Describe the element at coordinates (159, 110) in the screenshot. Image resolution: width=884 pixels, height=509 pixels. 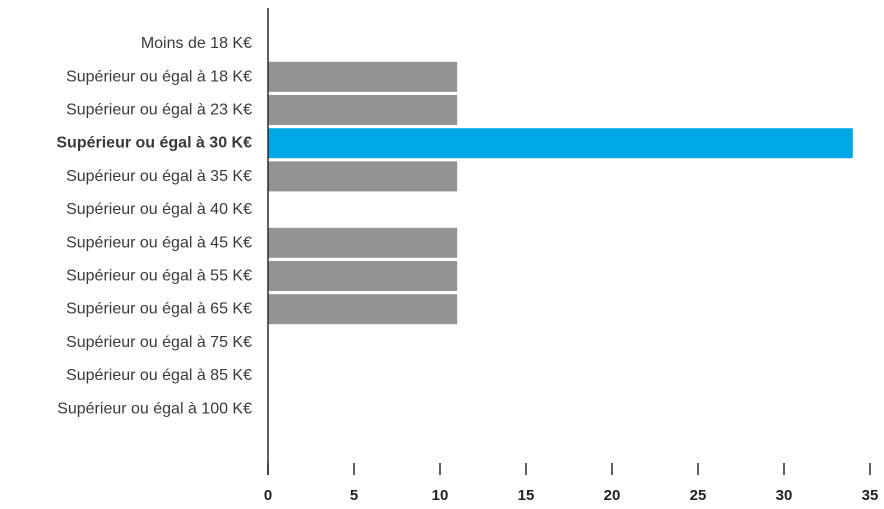
I see `category-label: Supérieur ou égal à 23 K€` at that location.